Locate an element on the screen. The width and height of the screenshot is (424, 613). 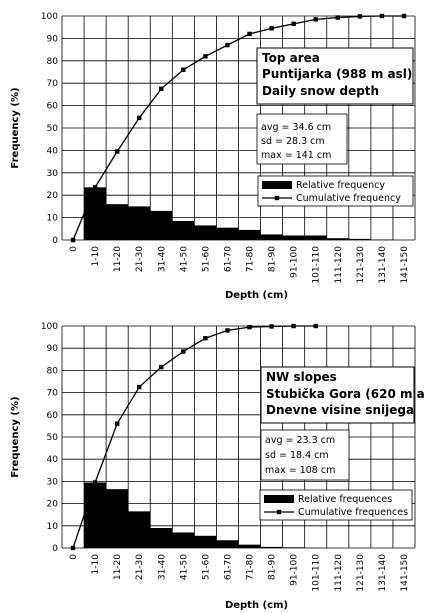
stat-line: sd = 28.3 cm is located at coordinates (293, 141).